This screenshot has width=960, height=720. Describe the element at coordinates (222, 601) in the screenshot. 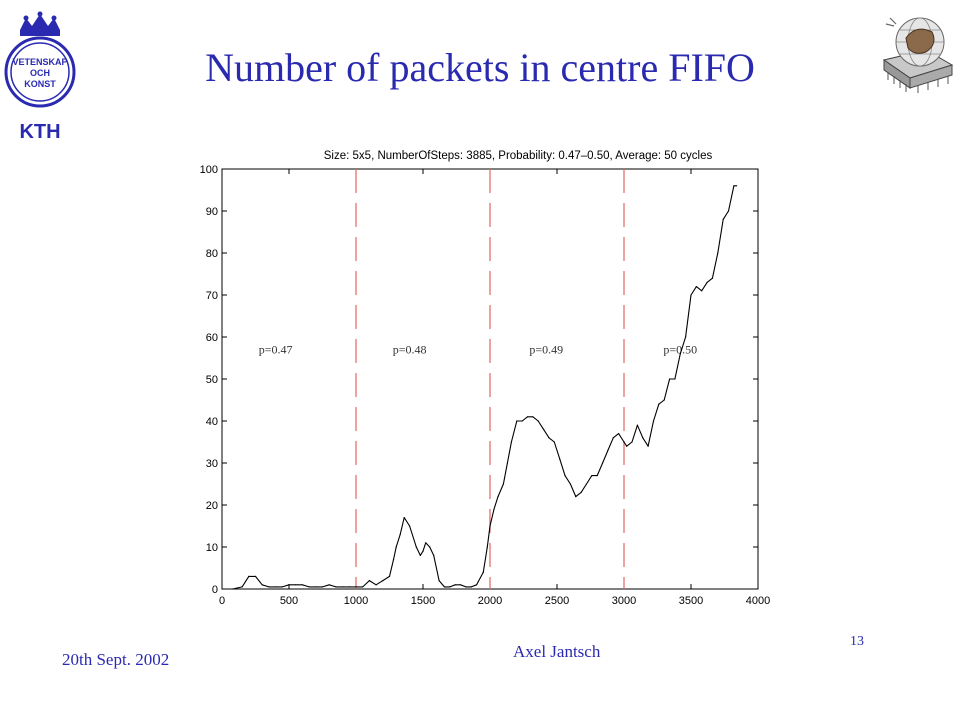

I see `x-tick-label: 0` at that location.